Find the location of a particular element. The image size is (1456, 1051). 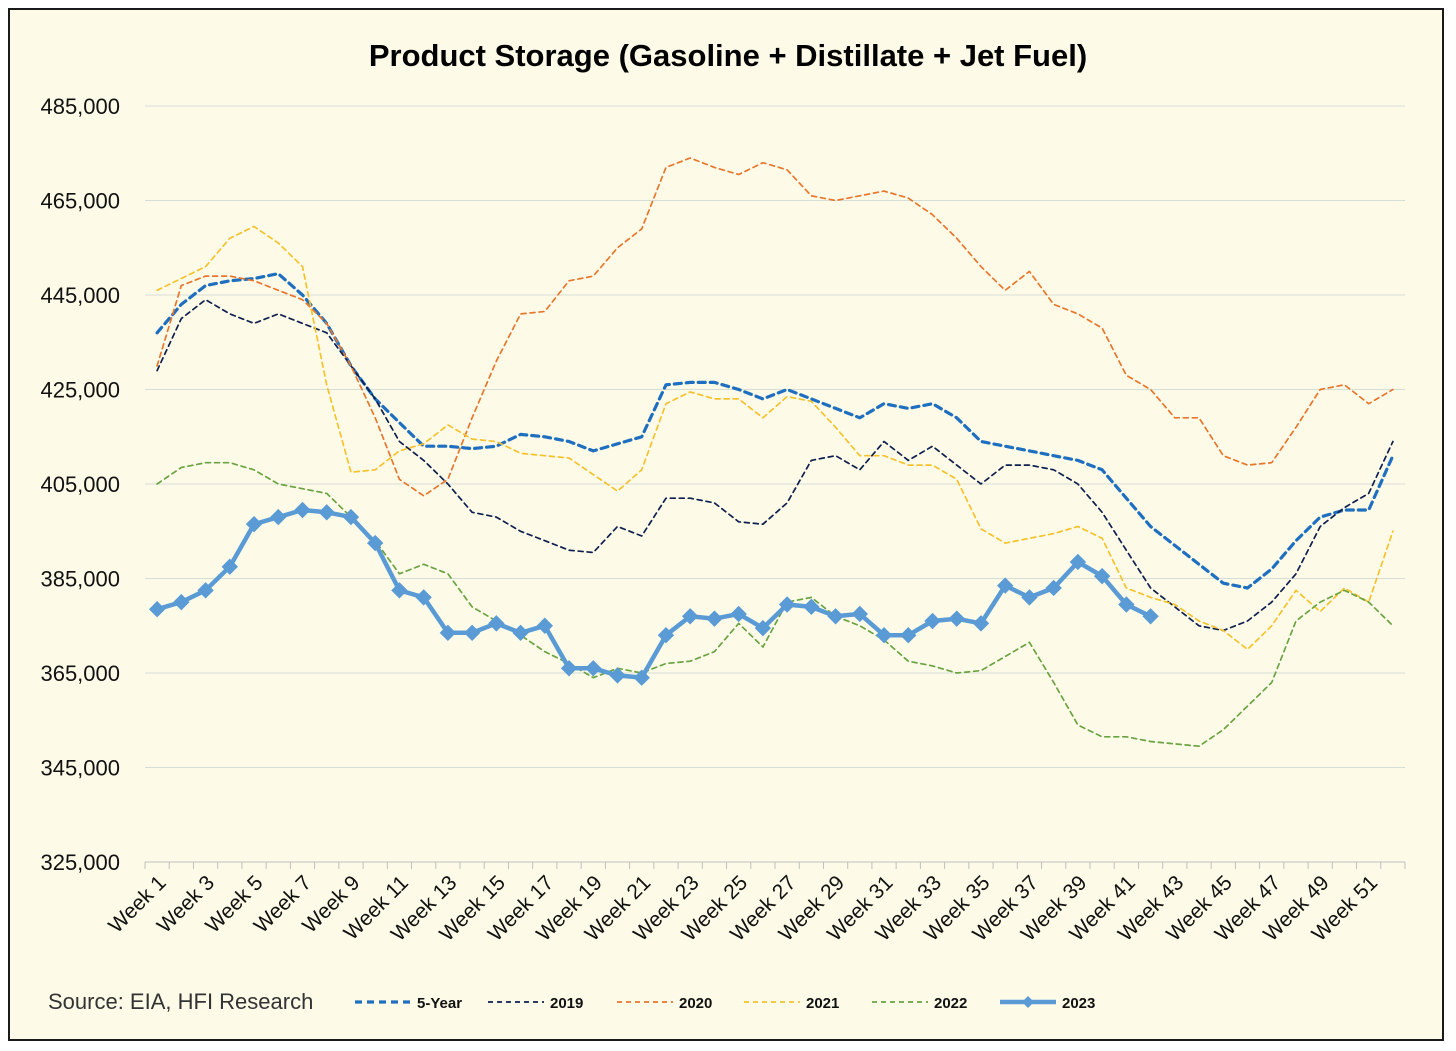

legend-item-2023: 2023 is located at coordinates (1047, 1003).